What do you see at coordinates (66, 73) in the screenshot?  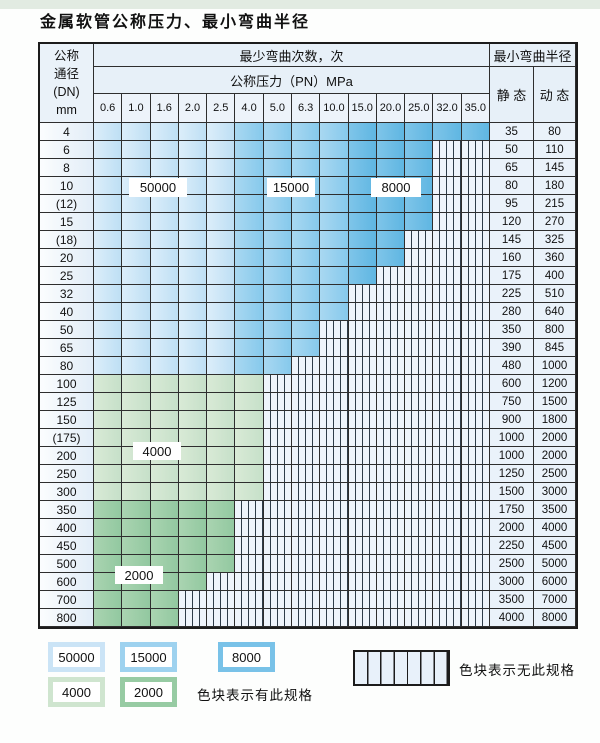 I see `dn-header-line: 通径` at bounding box center [66, 73].